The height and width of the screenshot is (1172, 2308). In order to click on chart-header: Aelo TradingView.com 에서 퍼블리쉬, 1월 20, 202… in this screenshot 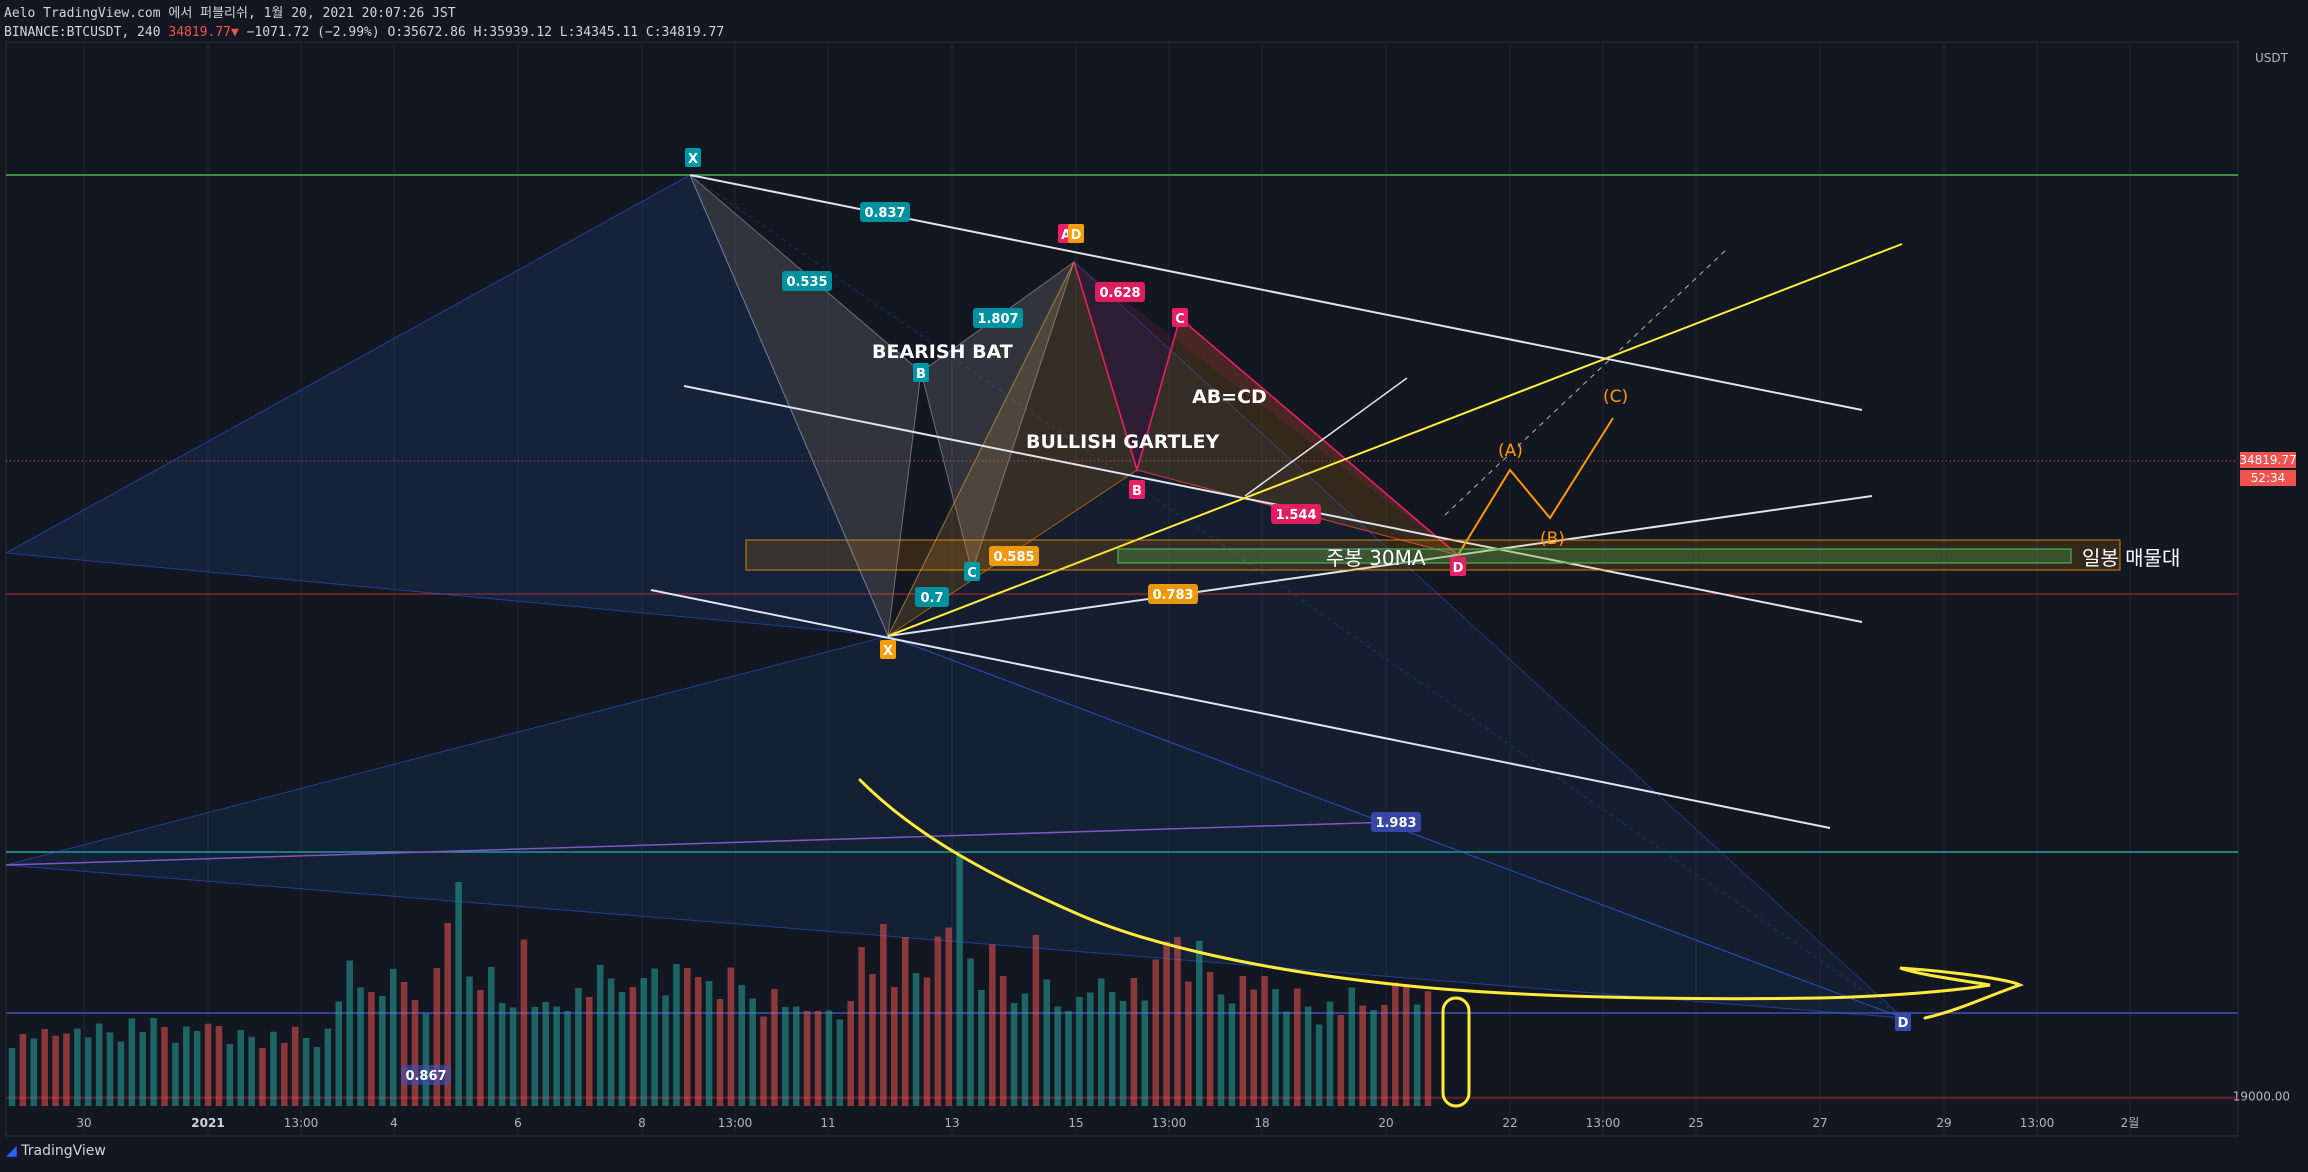, I will do `click(364, 23)`.